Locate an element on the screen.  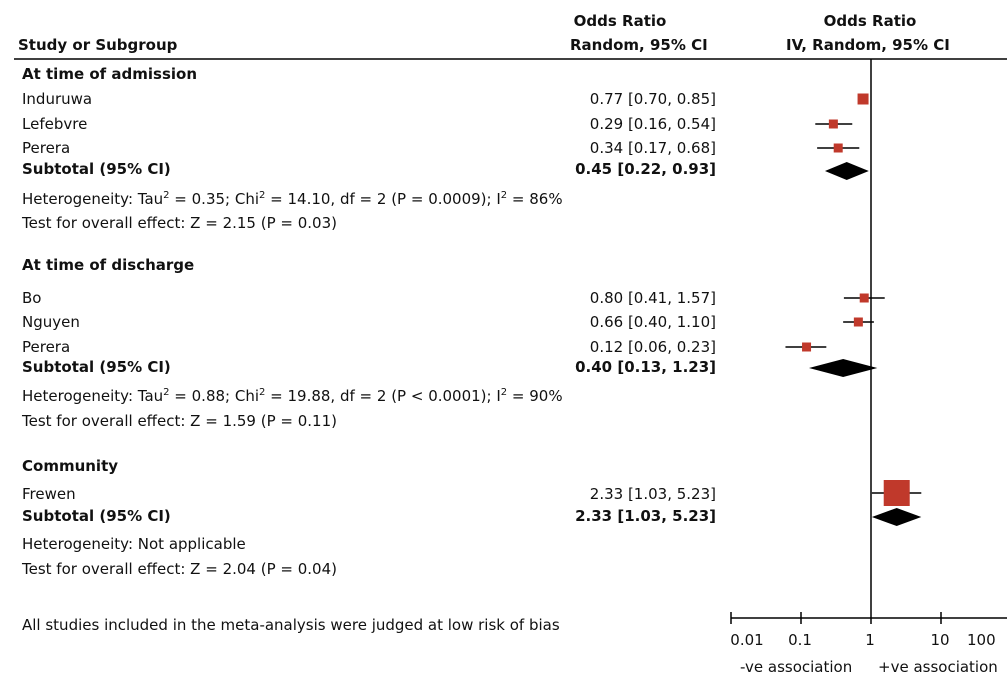
subtotal-ci: 2.33 [1.03, 5.23] is located at coordinates (645, 516).